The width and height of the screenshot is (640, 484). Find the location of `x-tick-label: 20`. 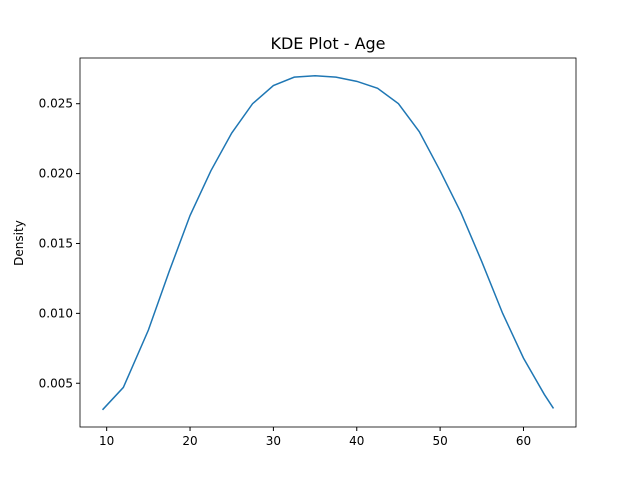

x-tick-label: 20 is located at coordinates (189, 441).